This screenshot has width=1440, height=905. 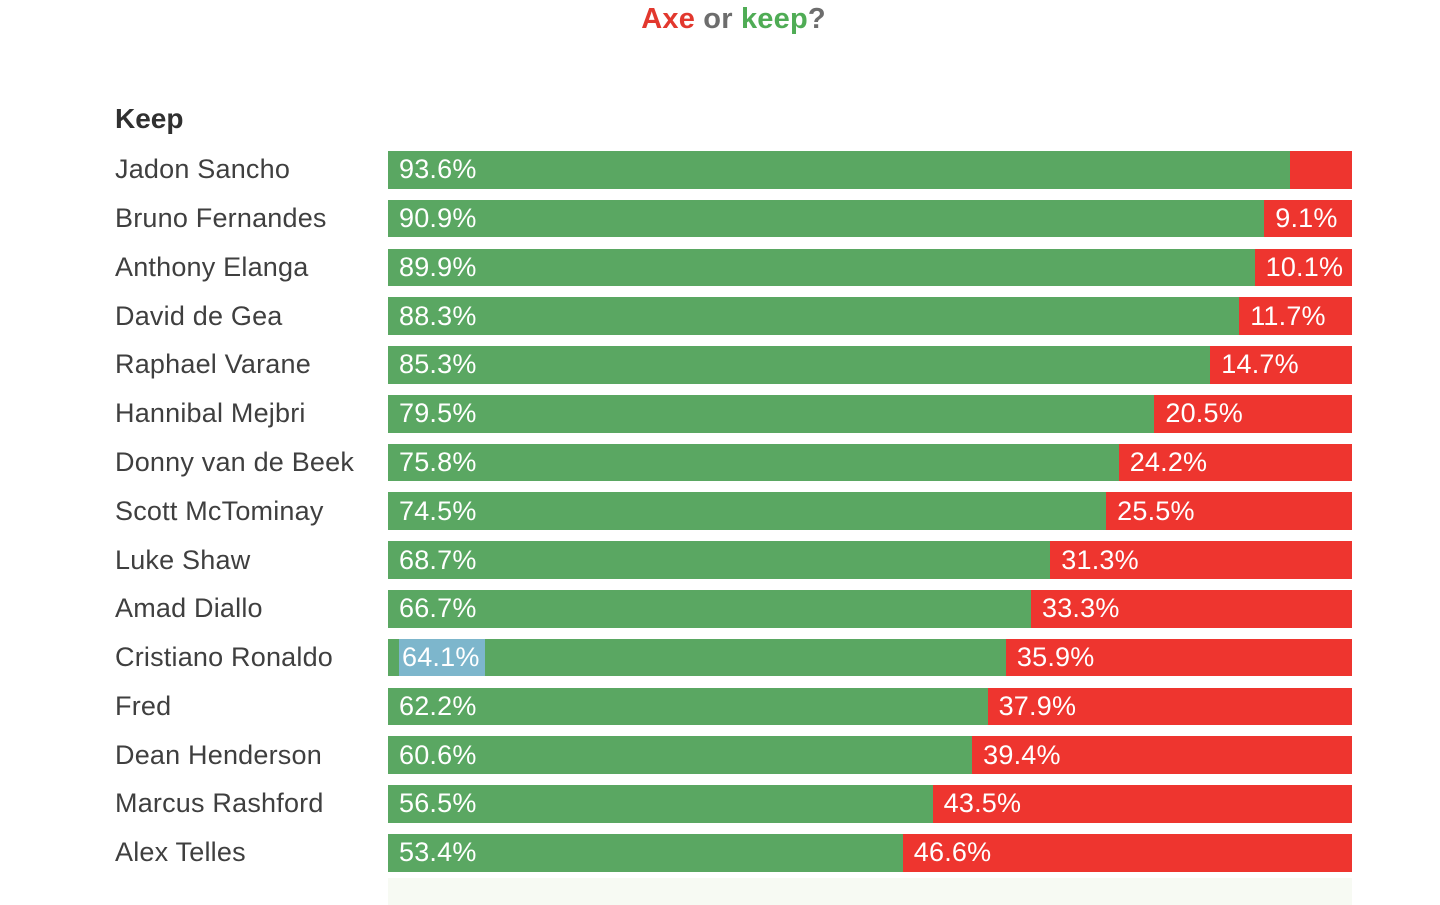 I want to click on bar-track: 64.1% 35.9%, so click(x=870, y=657).